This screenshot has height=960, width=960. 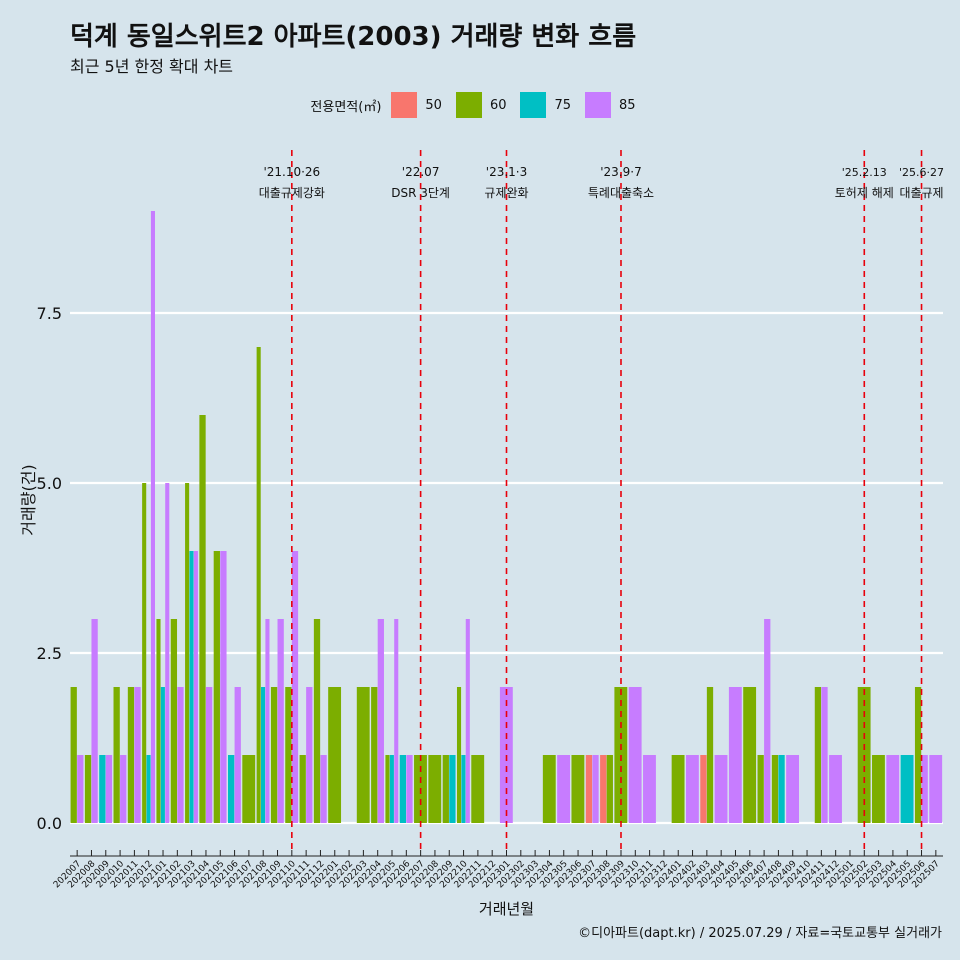 What do you see at coordinates (621, 193) in the screenshot?
I see `event-label: 특례대출축소` at bounding box center [621, 193].